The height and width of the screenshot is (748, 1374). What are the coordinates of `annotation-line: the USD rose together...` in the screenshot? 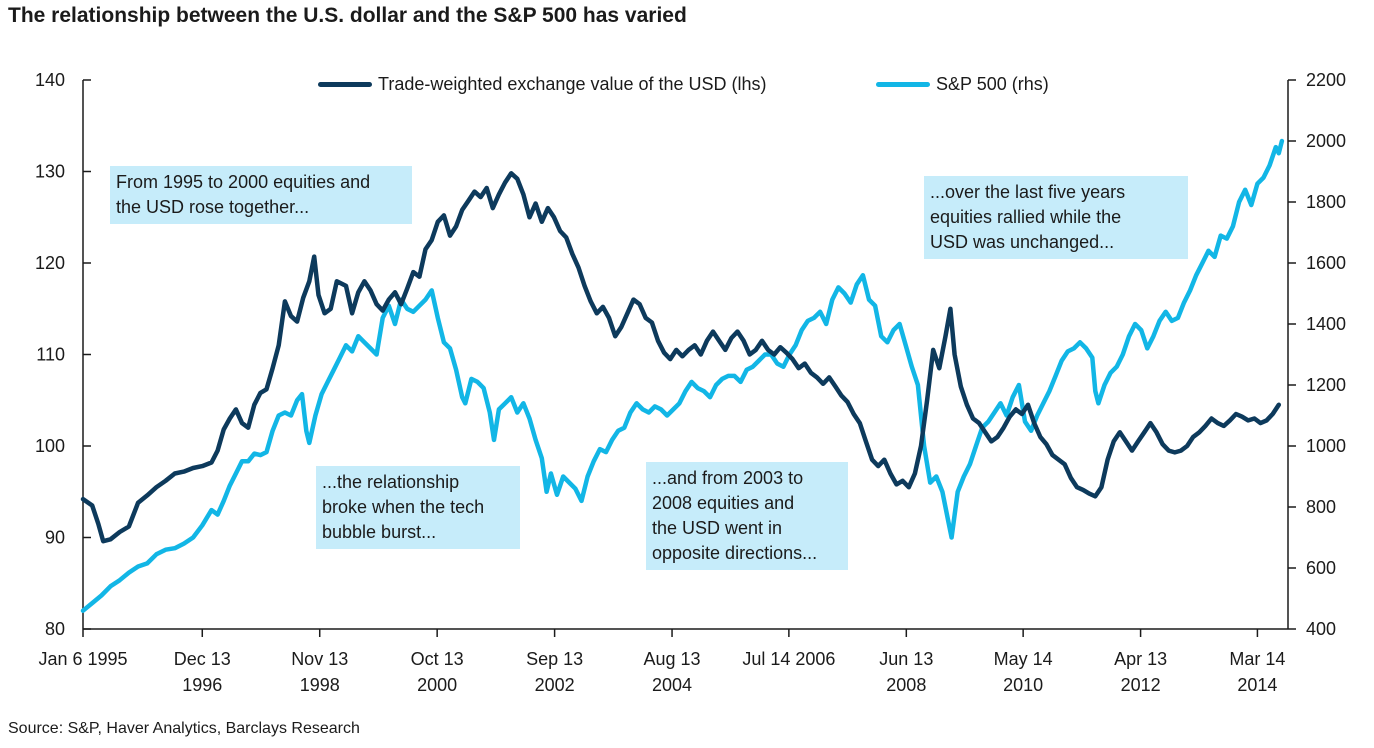 It's located at (213, 207).